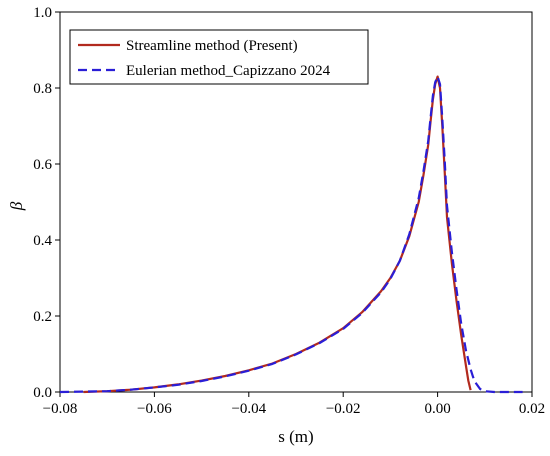 This screenshot has height=456, width=550. Describe the element at coordinates (294, 404) in the screenshot. I see `x-axis-ticks: −0.08 −0.06 −0.04 −0.02 0.00 0.02` at that location.